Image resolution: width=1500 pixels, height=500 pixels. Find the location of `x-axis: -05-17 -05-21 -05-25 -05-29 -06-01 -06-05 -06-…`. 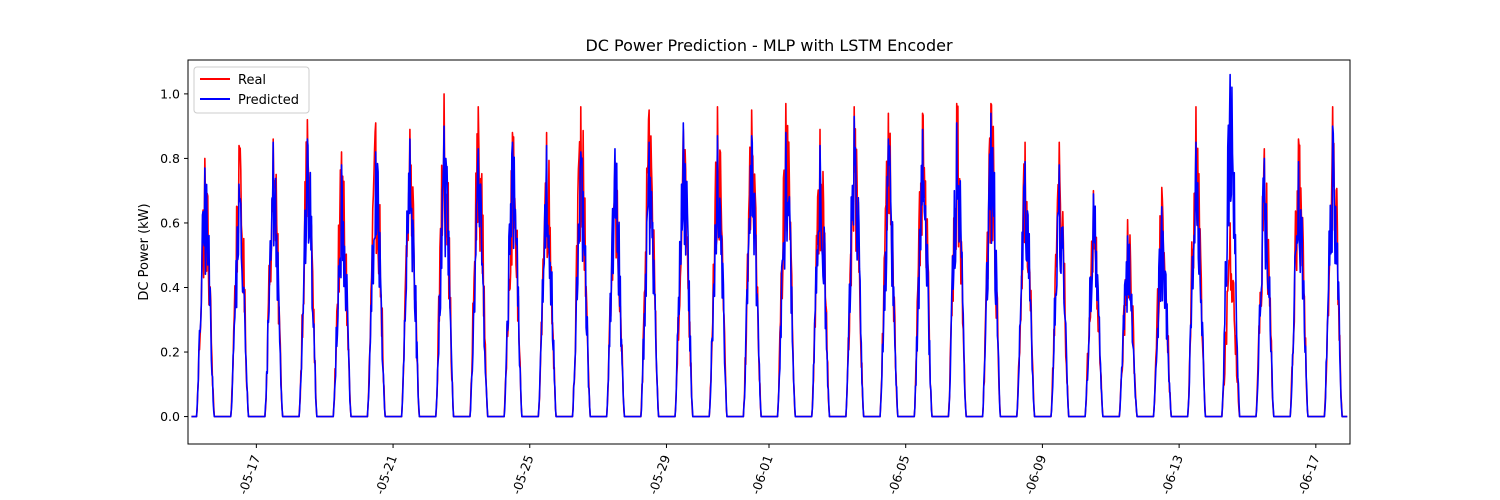

x-axis: -05-17 -05-21 -05-25 -05-29 -06-01 -06-05 -06-… is located at coordinates (779, 470).